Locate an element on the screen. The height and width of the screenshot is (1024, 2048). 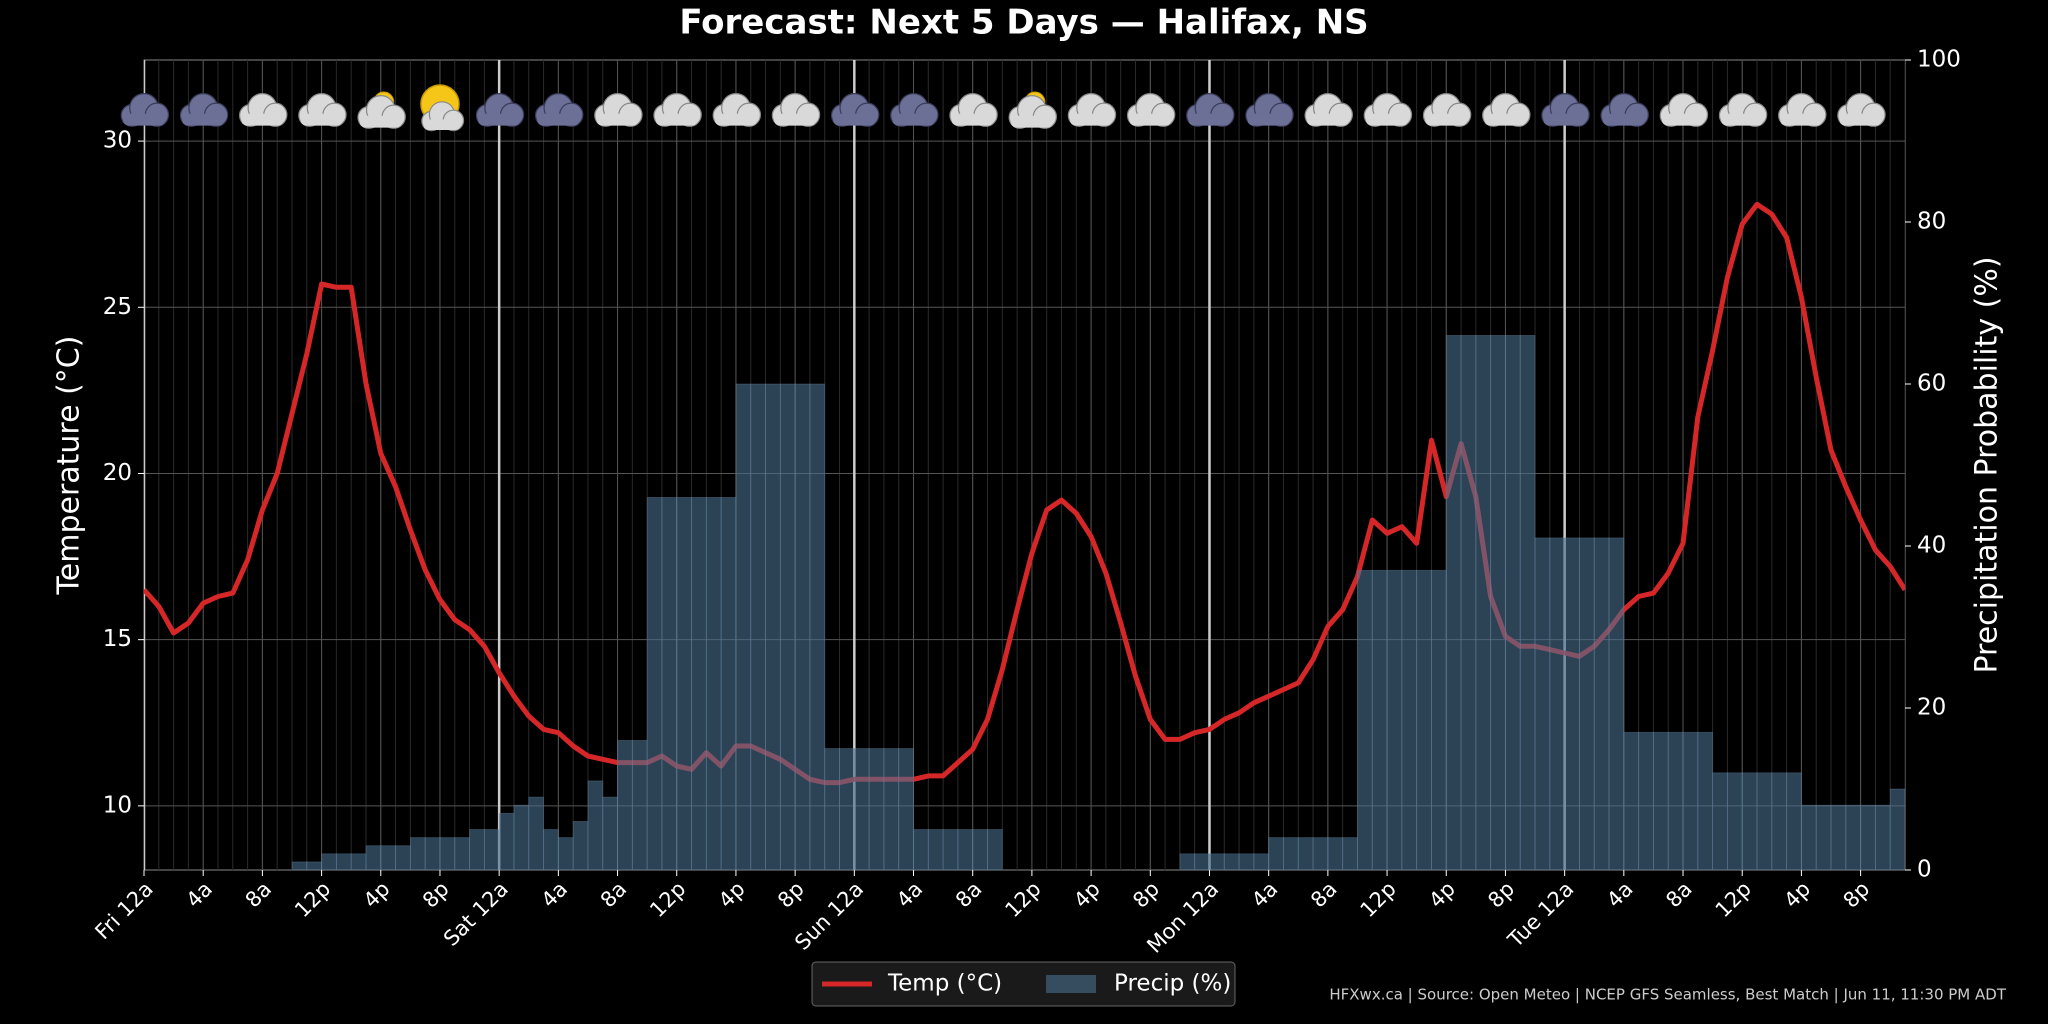
y-tick-label: 25 is located at coordinates (117, 307).